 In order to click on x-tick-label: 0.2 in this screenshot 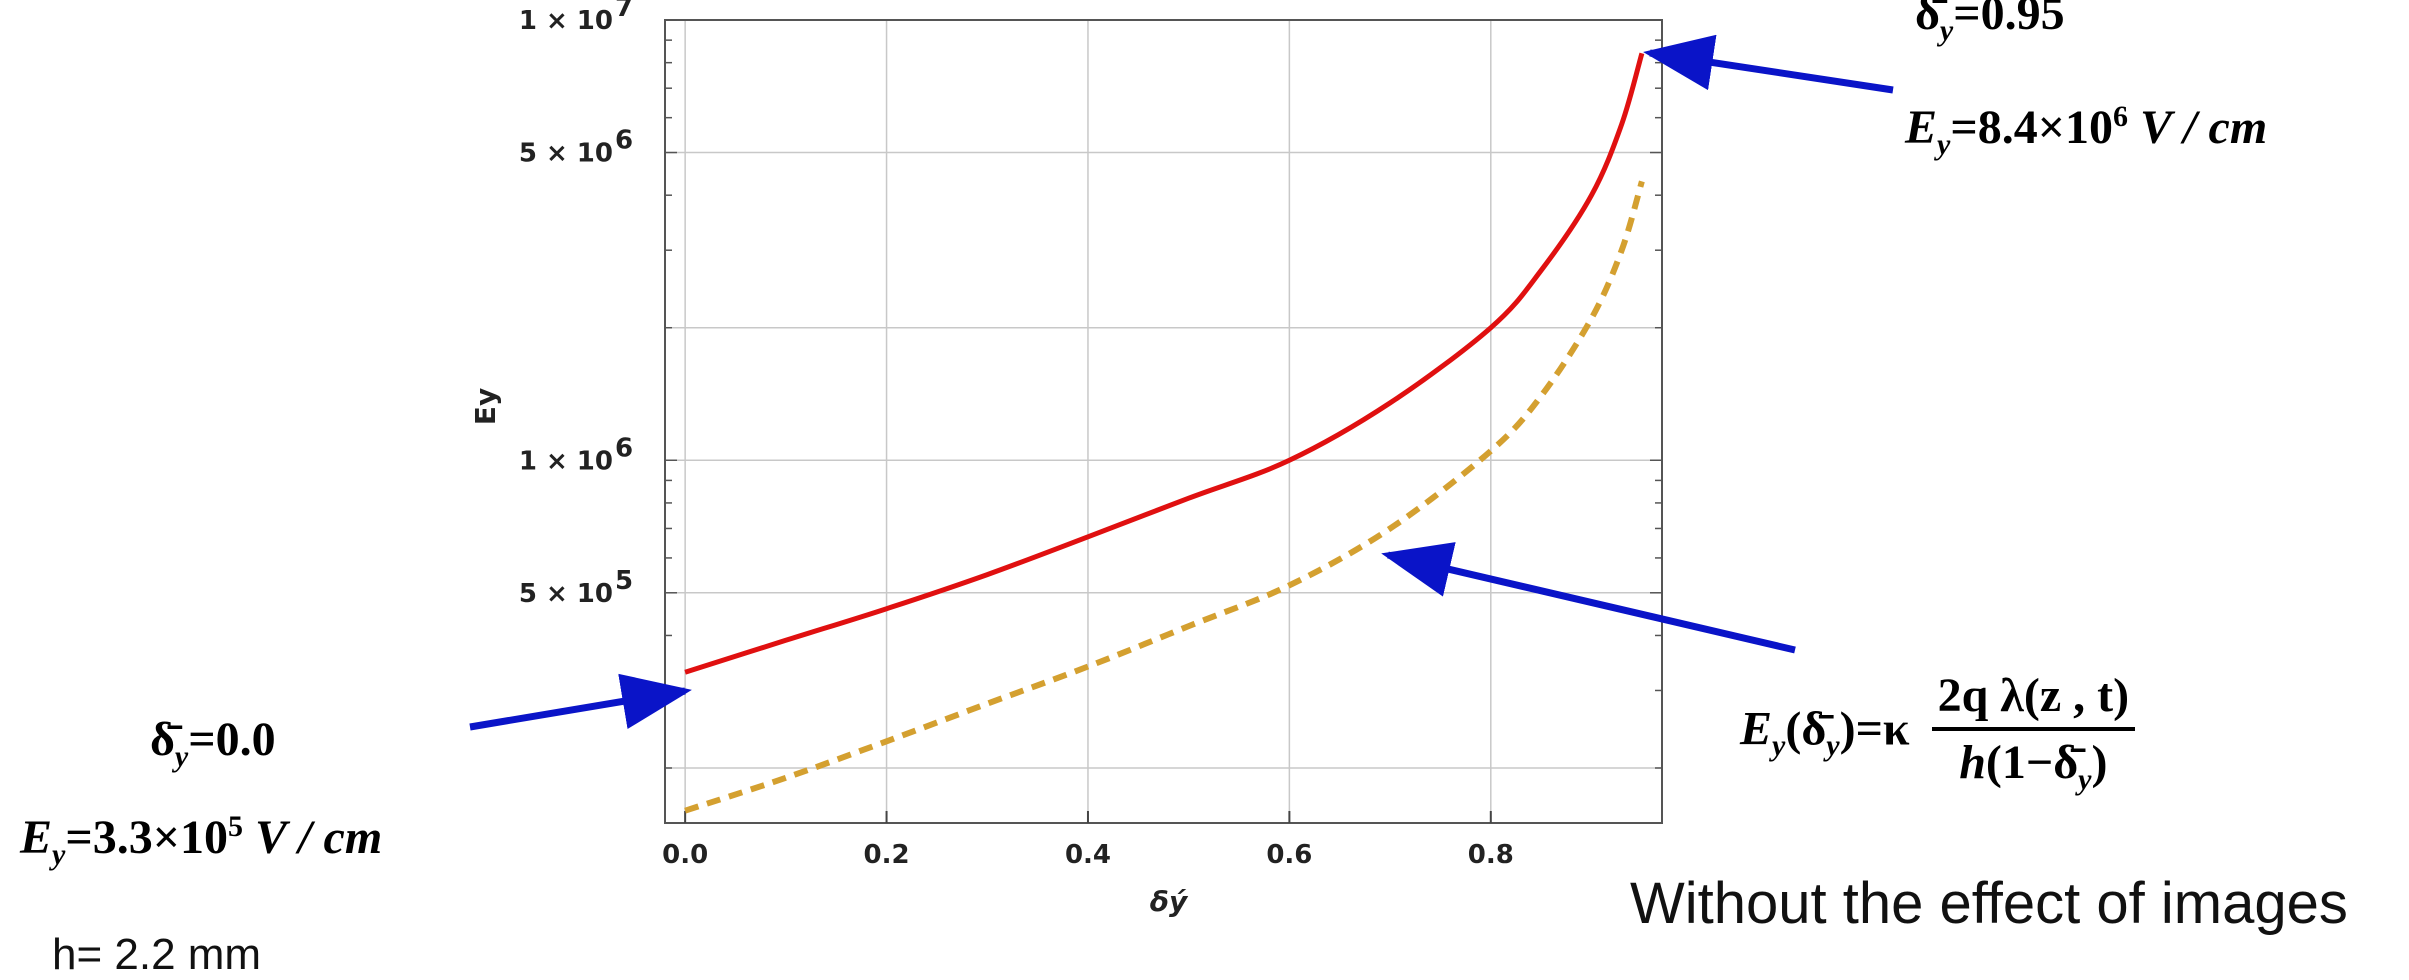, I will do `click(887, 855)`.